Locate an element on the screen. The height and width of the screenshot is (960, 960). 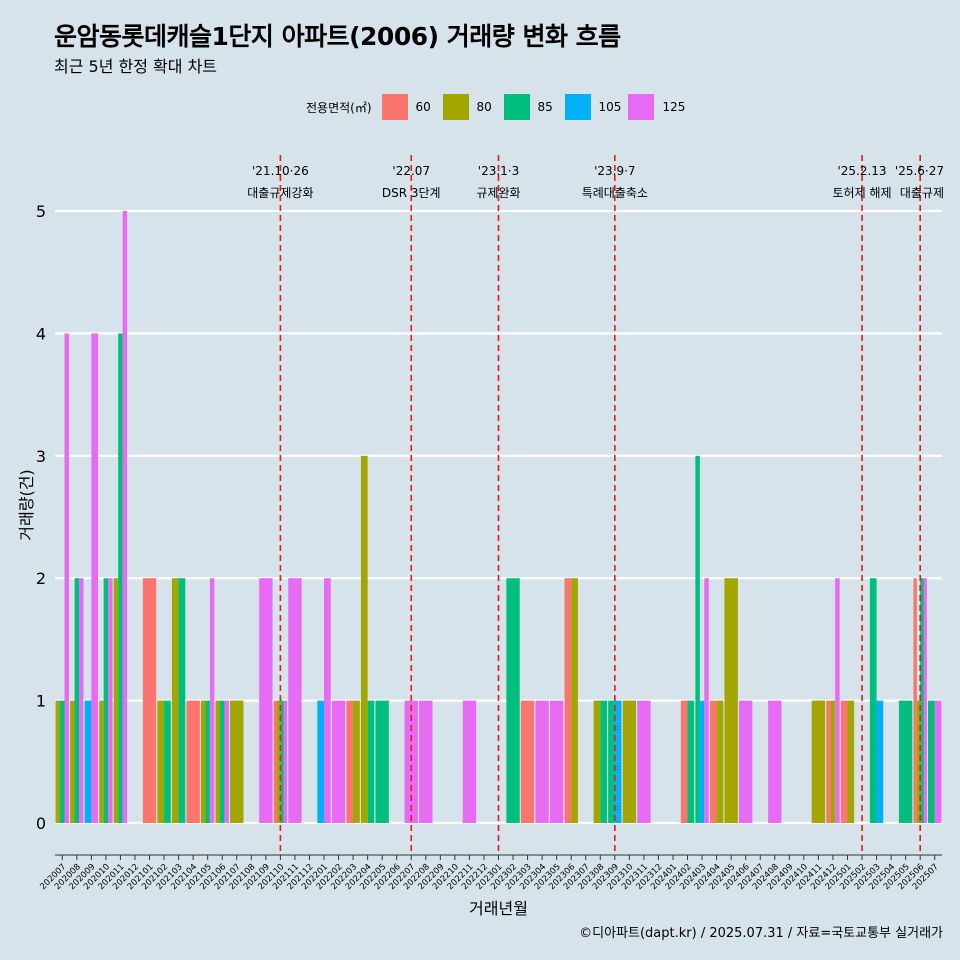
legend-item-80: 80 is located at coordinates (469, 107).